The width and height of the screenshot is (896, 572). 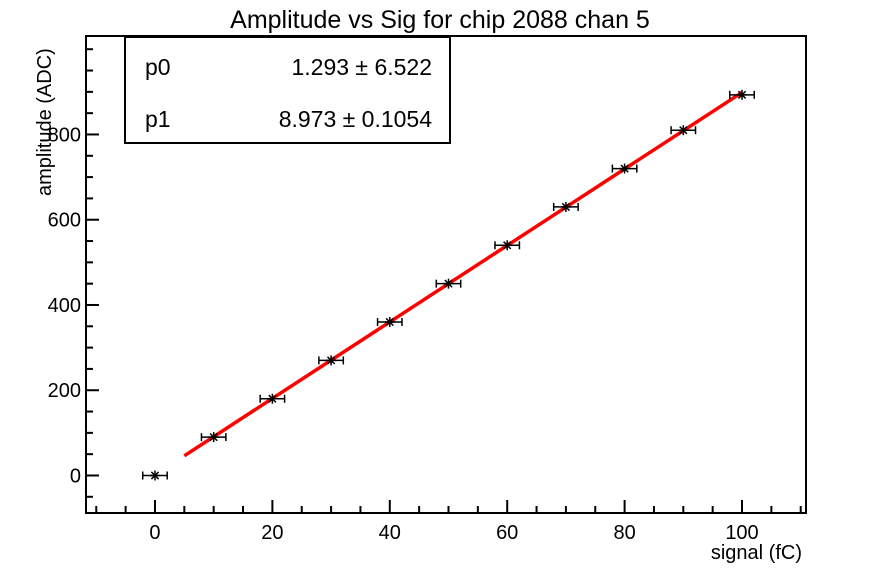 What do you see at coordinates (741, 533) in the screenshot?
I see `x-tick-label: 100` at bounding box center [741, 533].